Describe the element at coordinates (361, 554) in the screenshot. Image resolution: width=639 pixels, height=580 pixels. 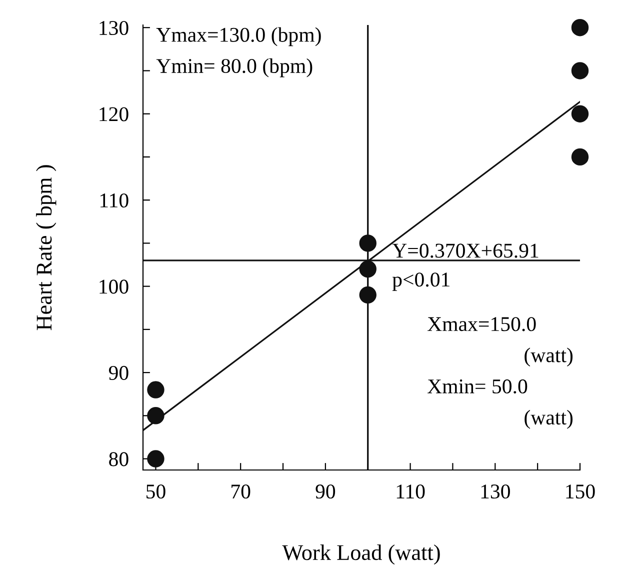
I see `x-axis-title: Work Load (watt)` at that location.